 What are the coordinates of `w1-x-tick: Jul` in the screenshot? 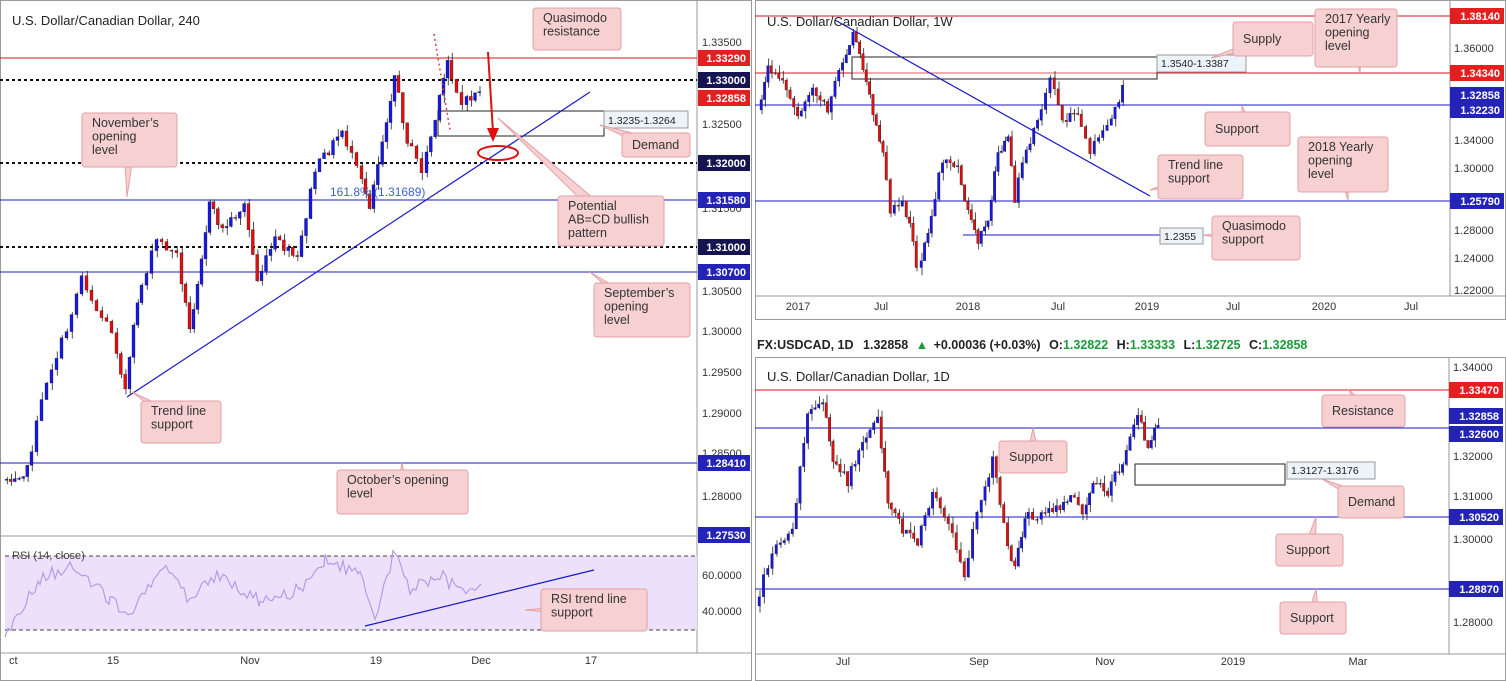 It's located at (881, 307).